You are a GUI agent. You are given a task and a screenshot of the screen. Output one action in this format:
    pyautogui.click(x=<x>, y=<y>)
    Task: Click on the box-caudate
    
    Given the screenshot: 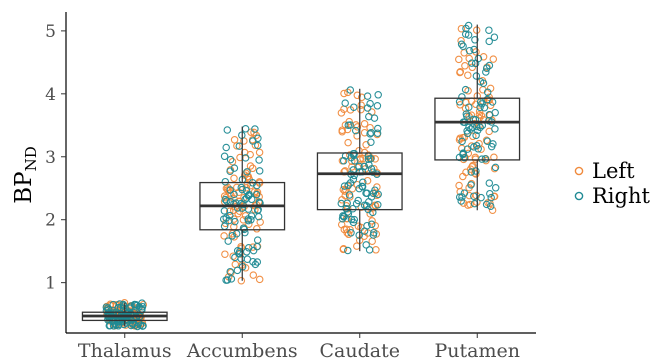 What is the action you would take?
    pyautogui.click(x=359, y=181)
    